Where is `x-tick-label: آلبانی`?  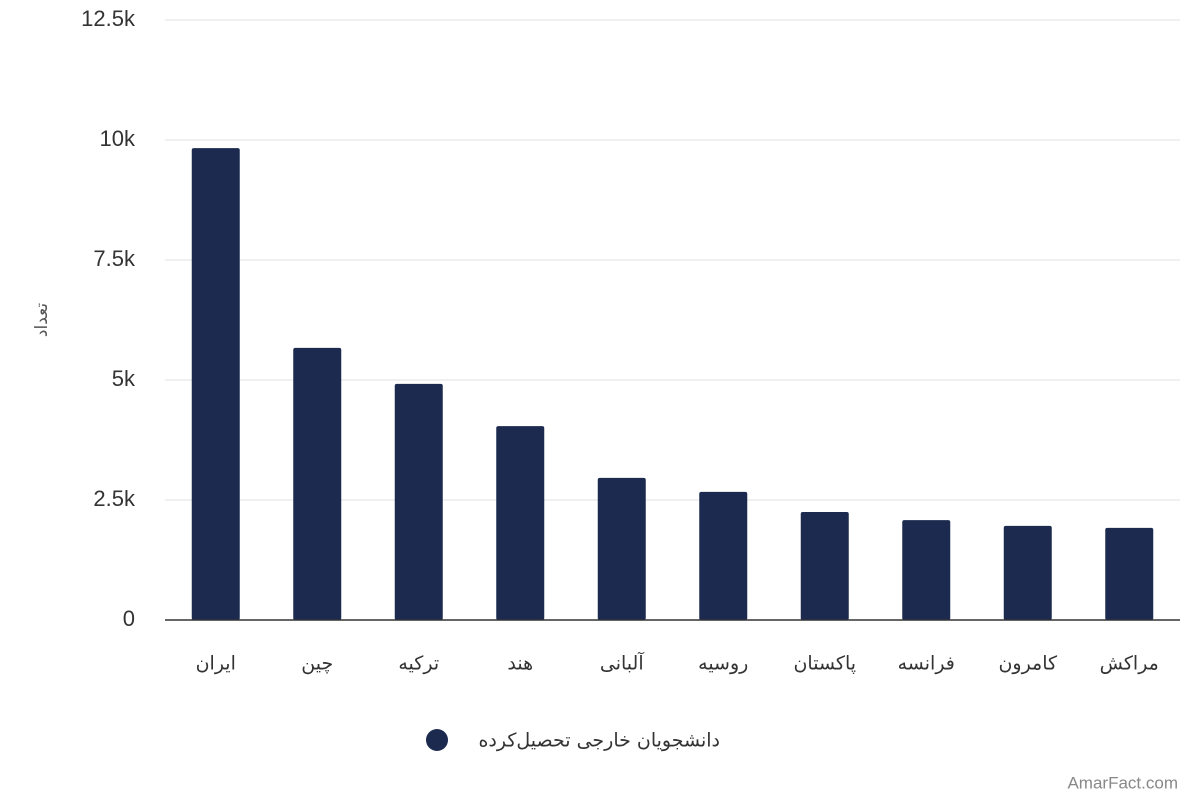
x-tick-label: آلبانی is located at coordinates (622, 663).